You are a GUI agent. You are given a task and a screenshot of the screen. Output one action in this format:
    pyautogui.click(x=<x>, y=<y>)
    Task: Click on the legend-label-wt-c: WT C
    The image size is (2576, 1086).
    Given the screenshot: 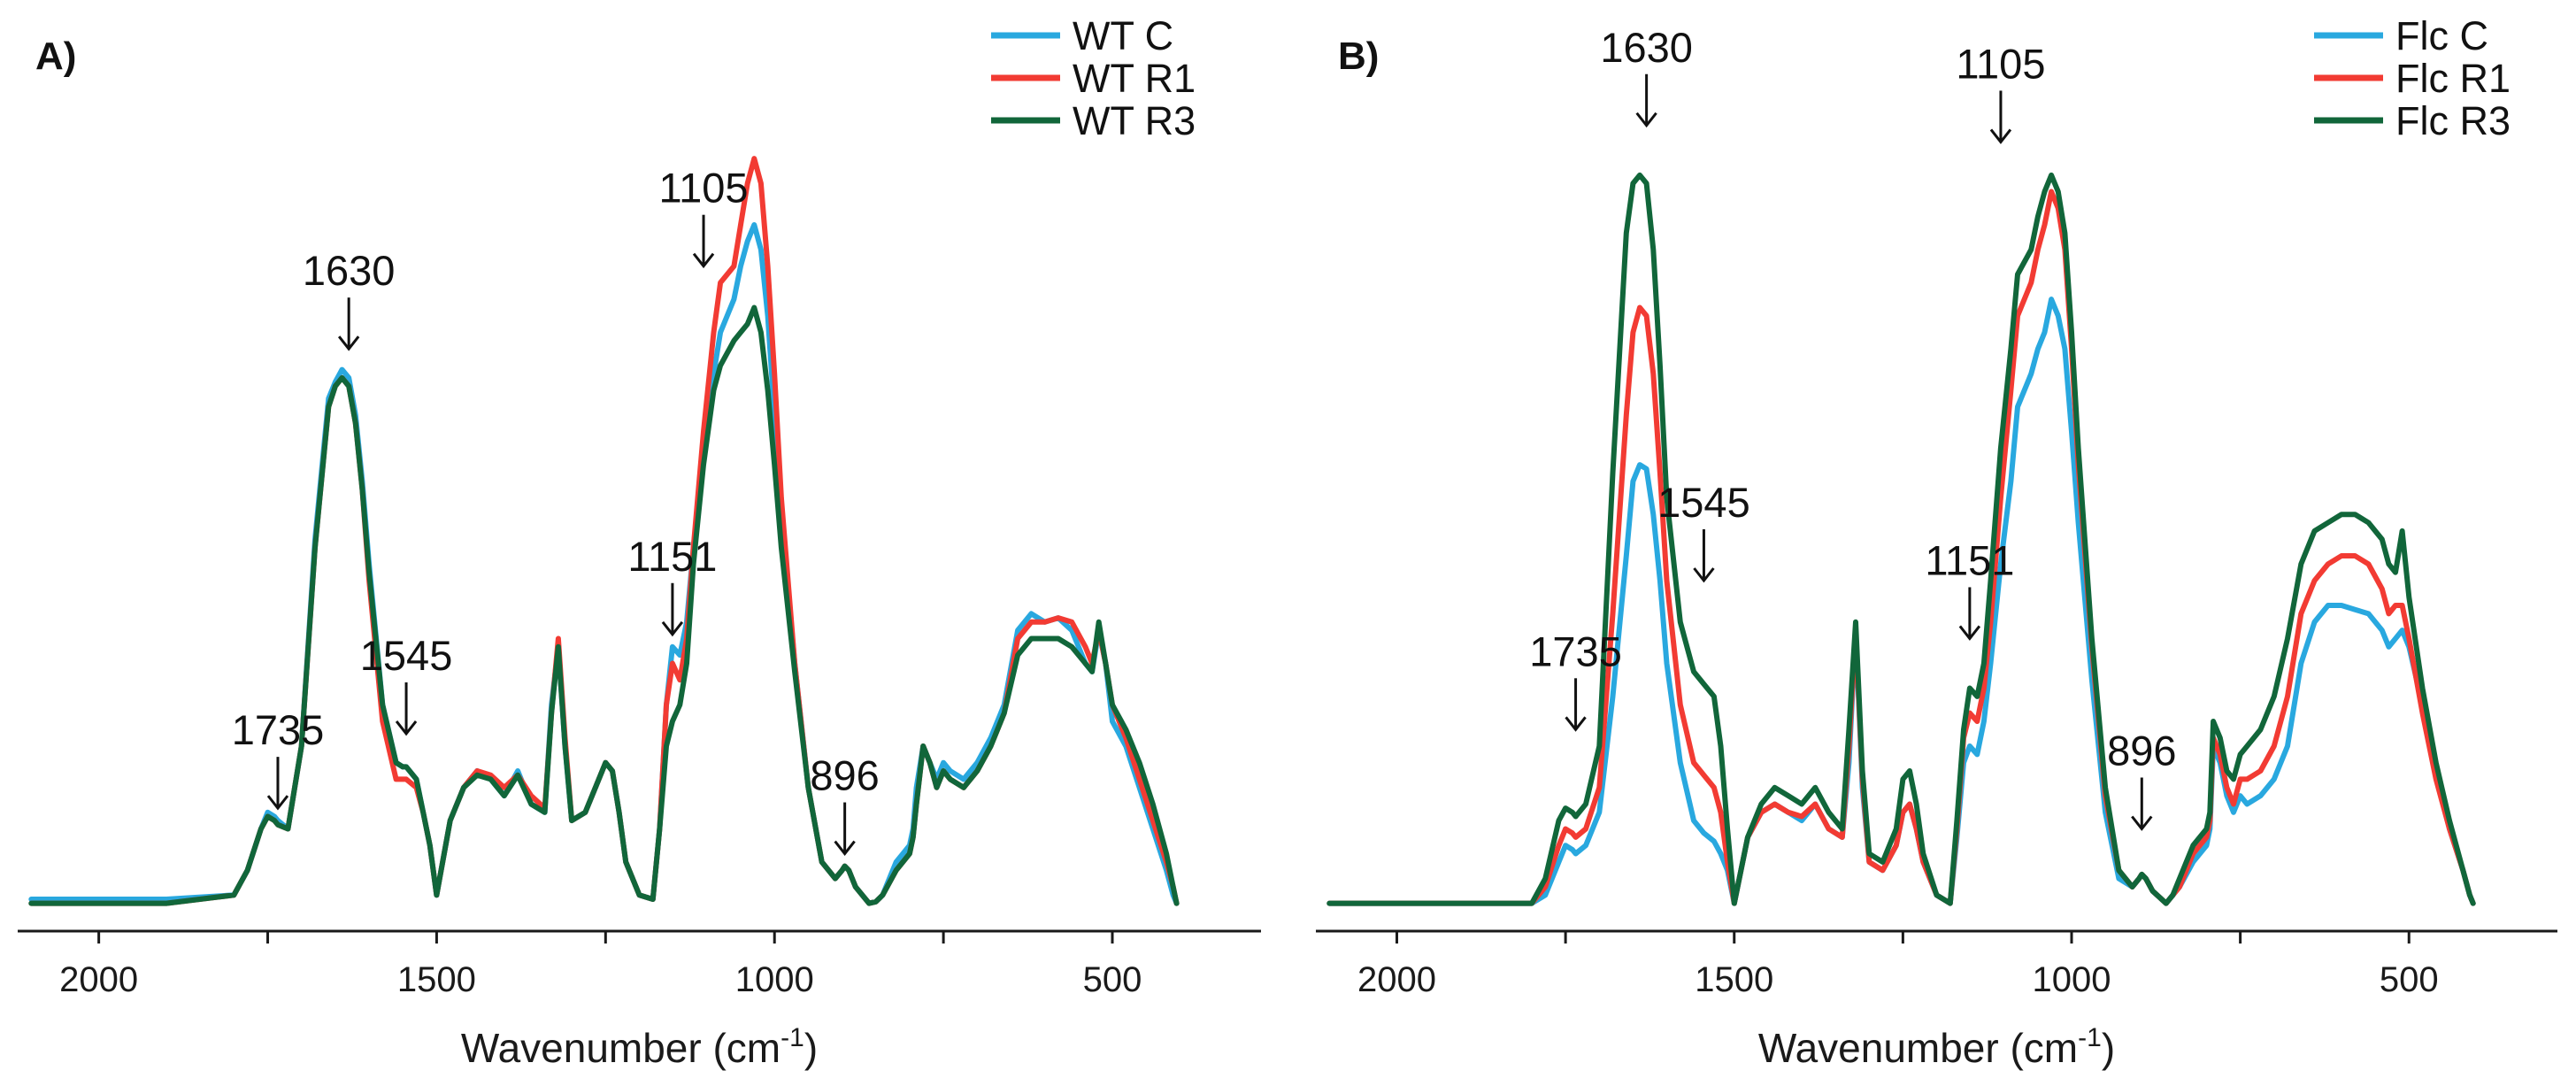 What is the action you would take?
    pyautogui.click(x=1123, y=35)
    